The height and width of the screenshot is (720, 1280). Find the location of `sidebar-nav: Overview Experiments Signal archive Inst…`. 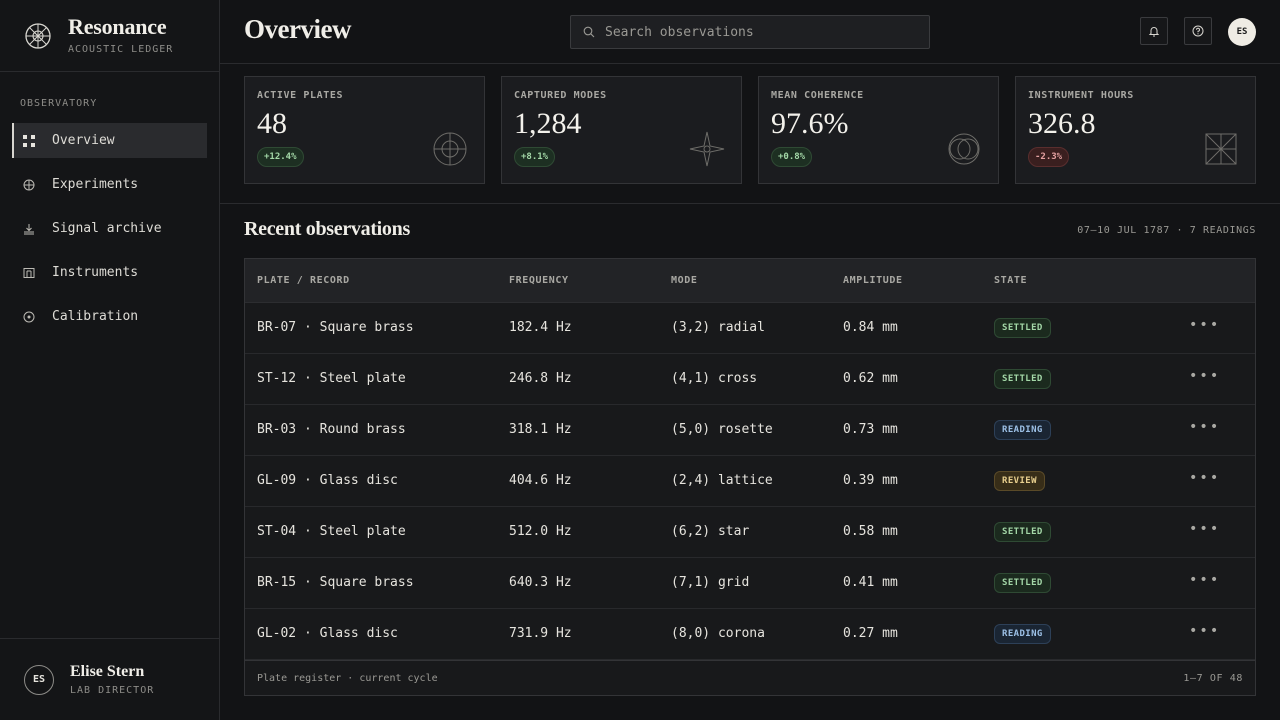

sidebar-nav: Overview Experiments Signal archive Inst… is located at coordinates (109, 233).